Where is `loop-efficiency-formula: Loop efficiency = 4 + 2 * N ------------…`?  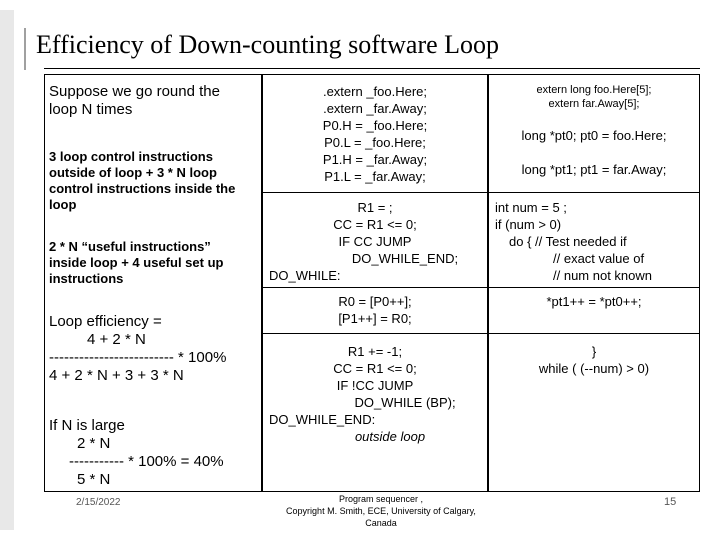 loop-efficiency-formula: Loop efficiency = 4 + 2 * N ------------… is located at coordinates (138, 348).